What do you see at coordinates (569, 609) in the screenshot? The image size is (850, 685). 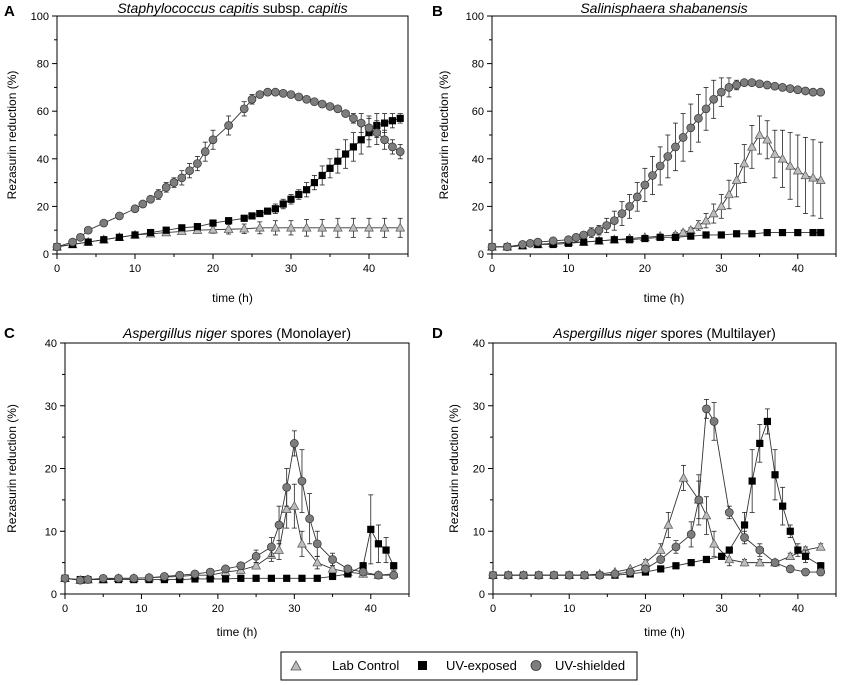 I see `x-tick-label: 10` at bounding box center [569, 609].